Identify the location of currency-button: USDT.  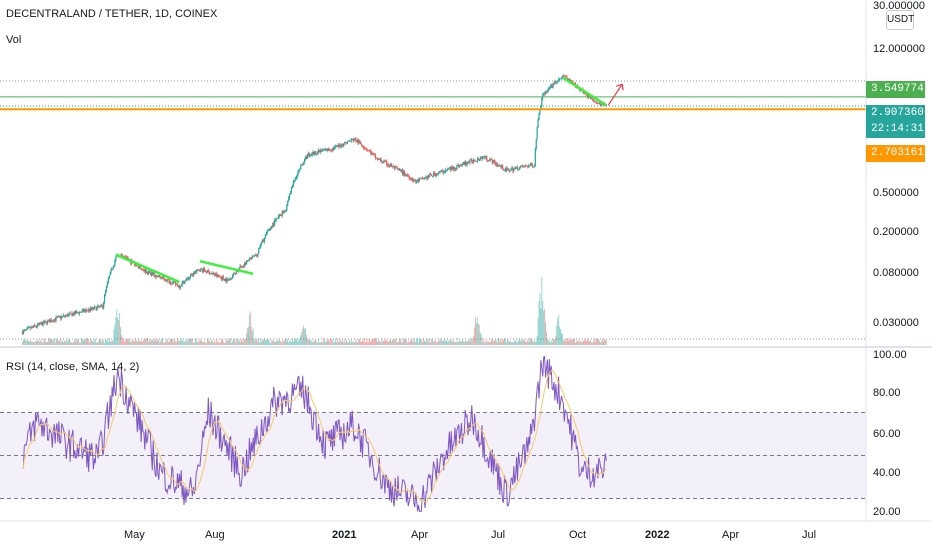
(900, 20).